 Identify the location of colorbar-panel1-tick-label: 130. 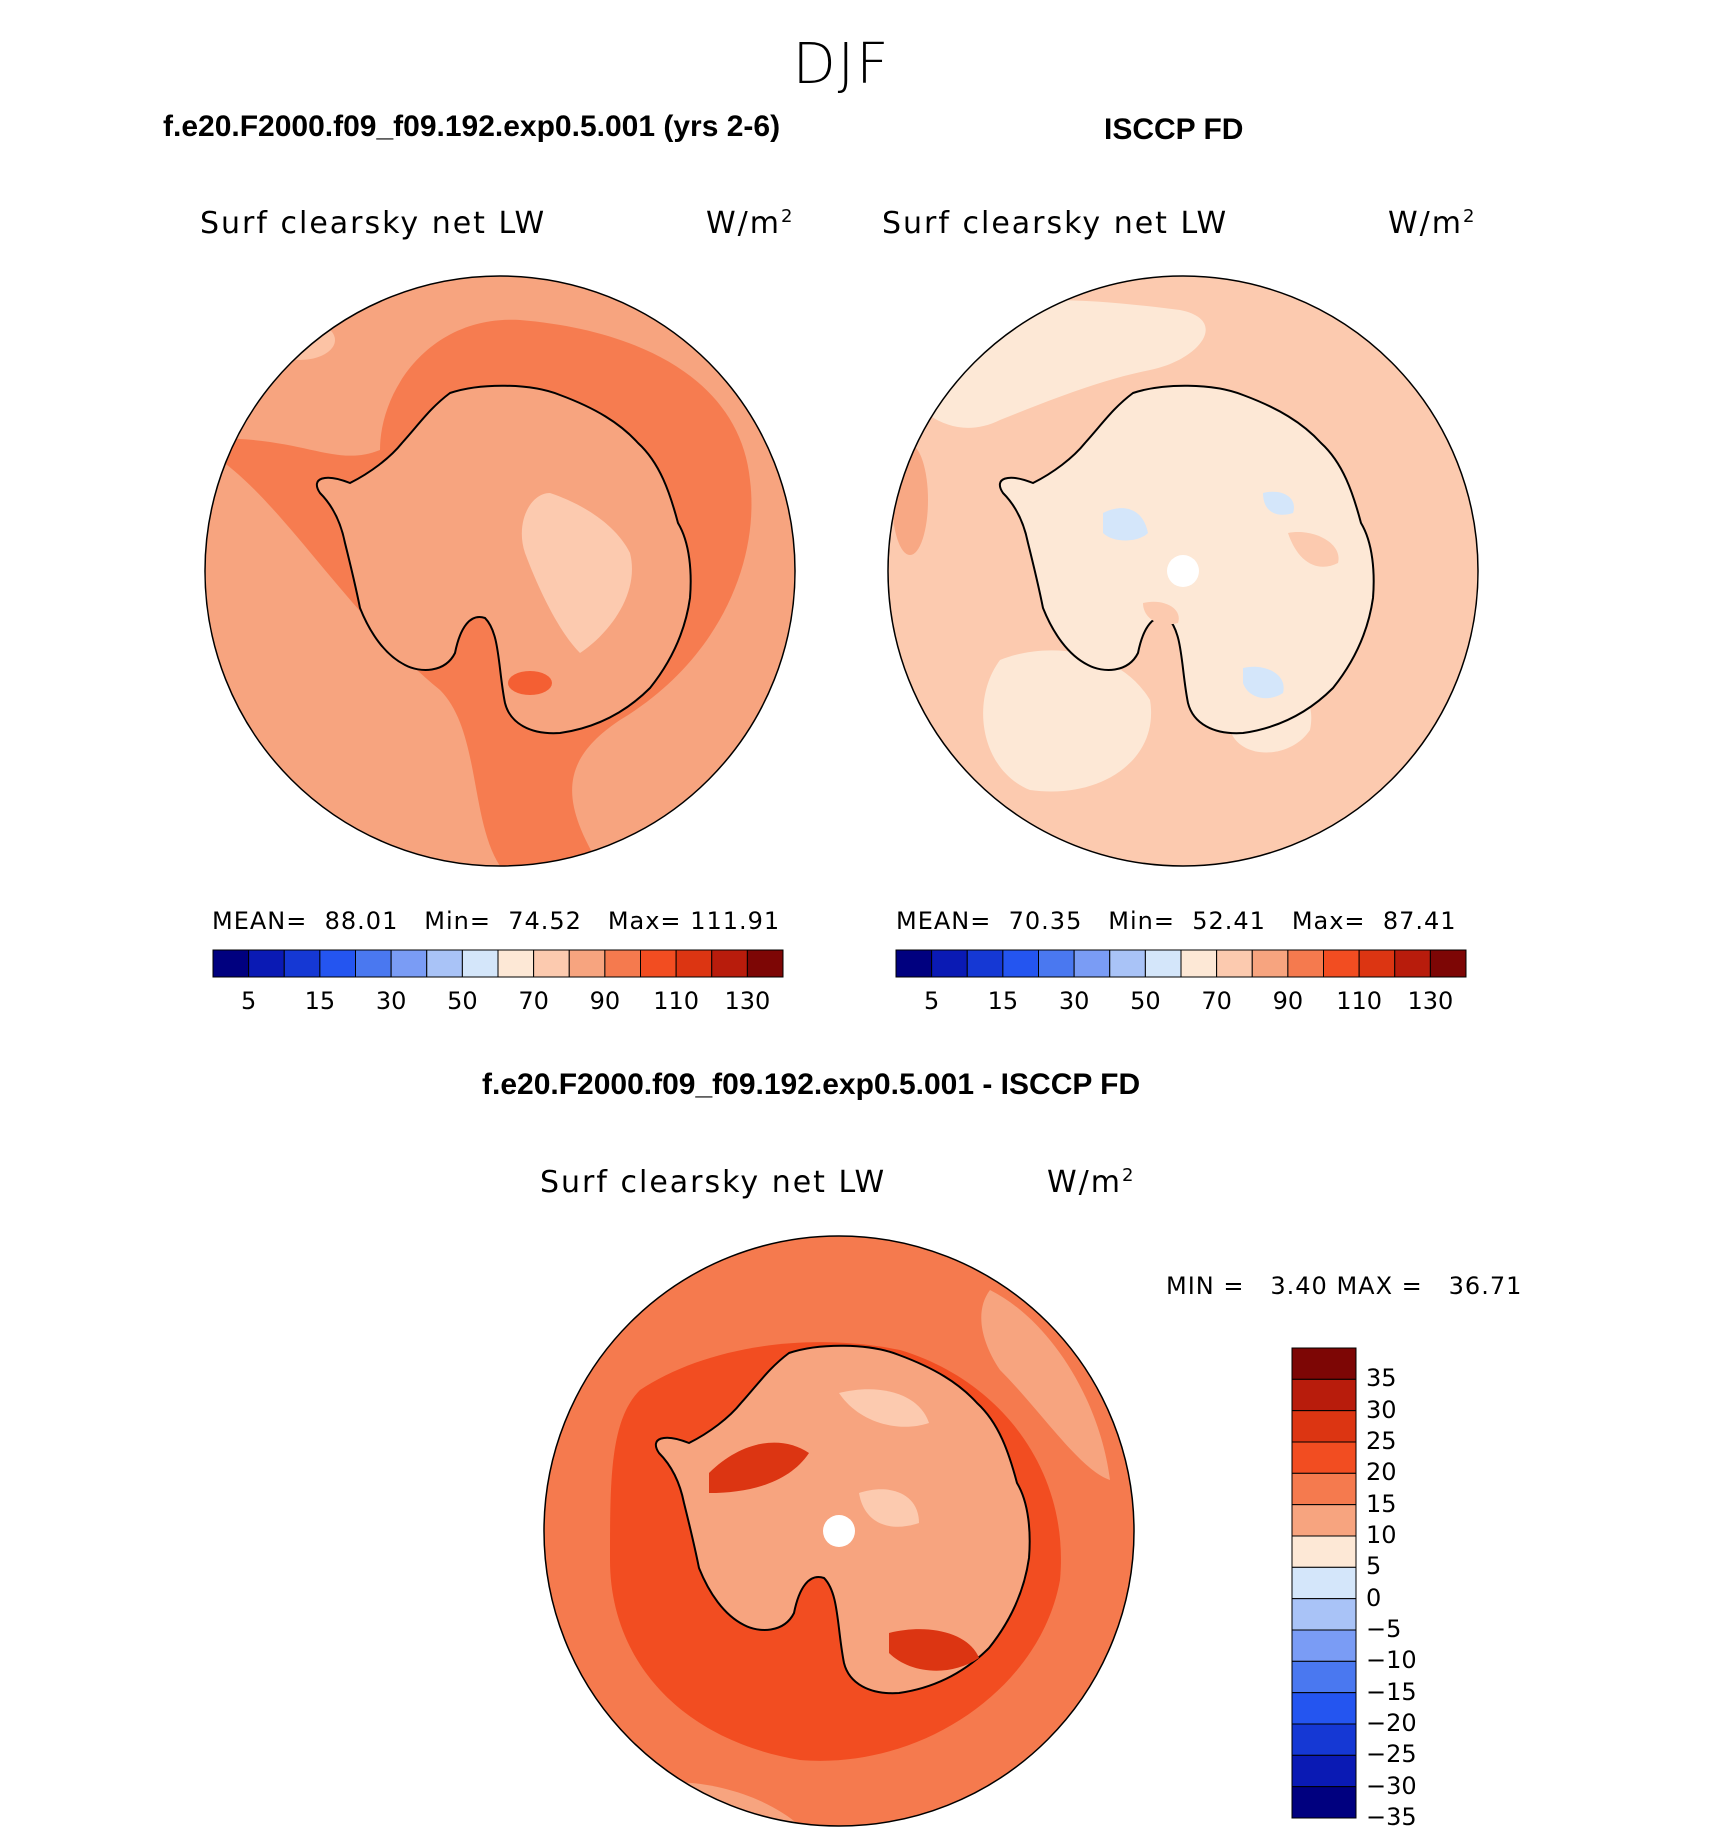
(747, 1001).